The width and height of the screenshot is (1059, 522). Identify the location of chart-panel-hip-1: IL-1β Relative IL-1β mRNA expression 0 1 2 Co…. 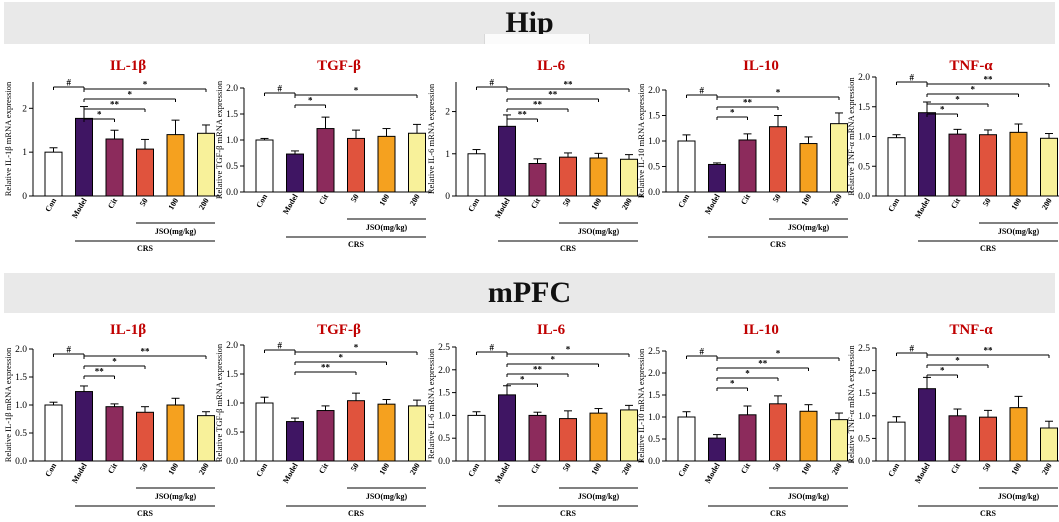
(112, 155).